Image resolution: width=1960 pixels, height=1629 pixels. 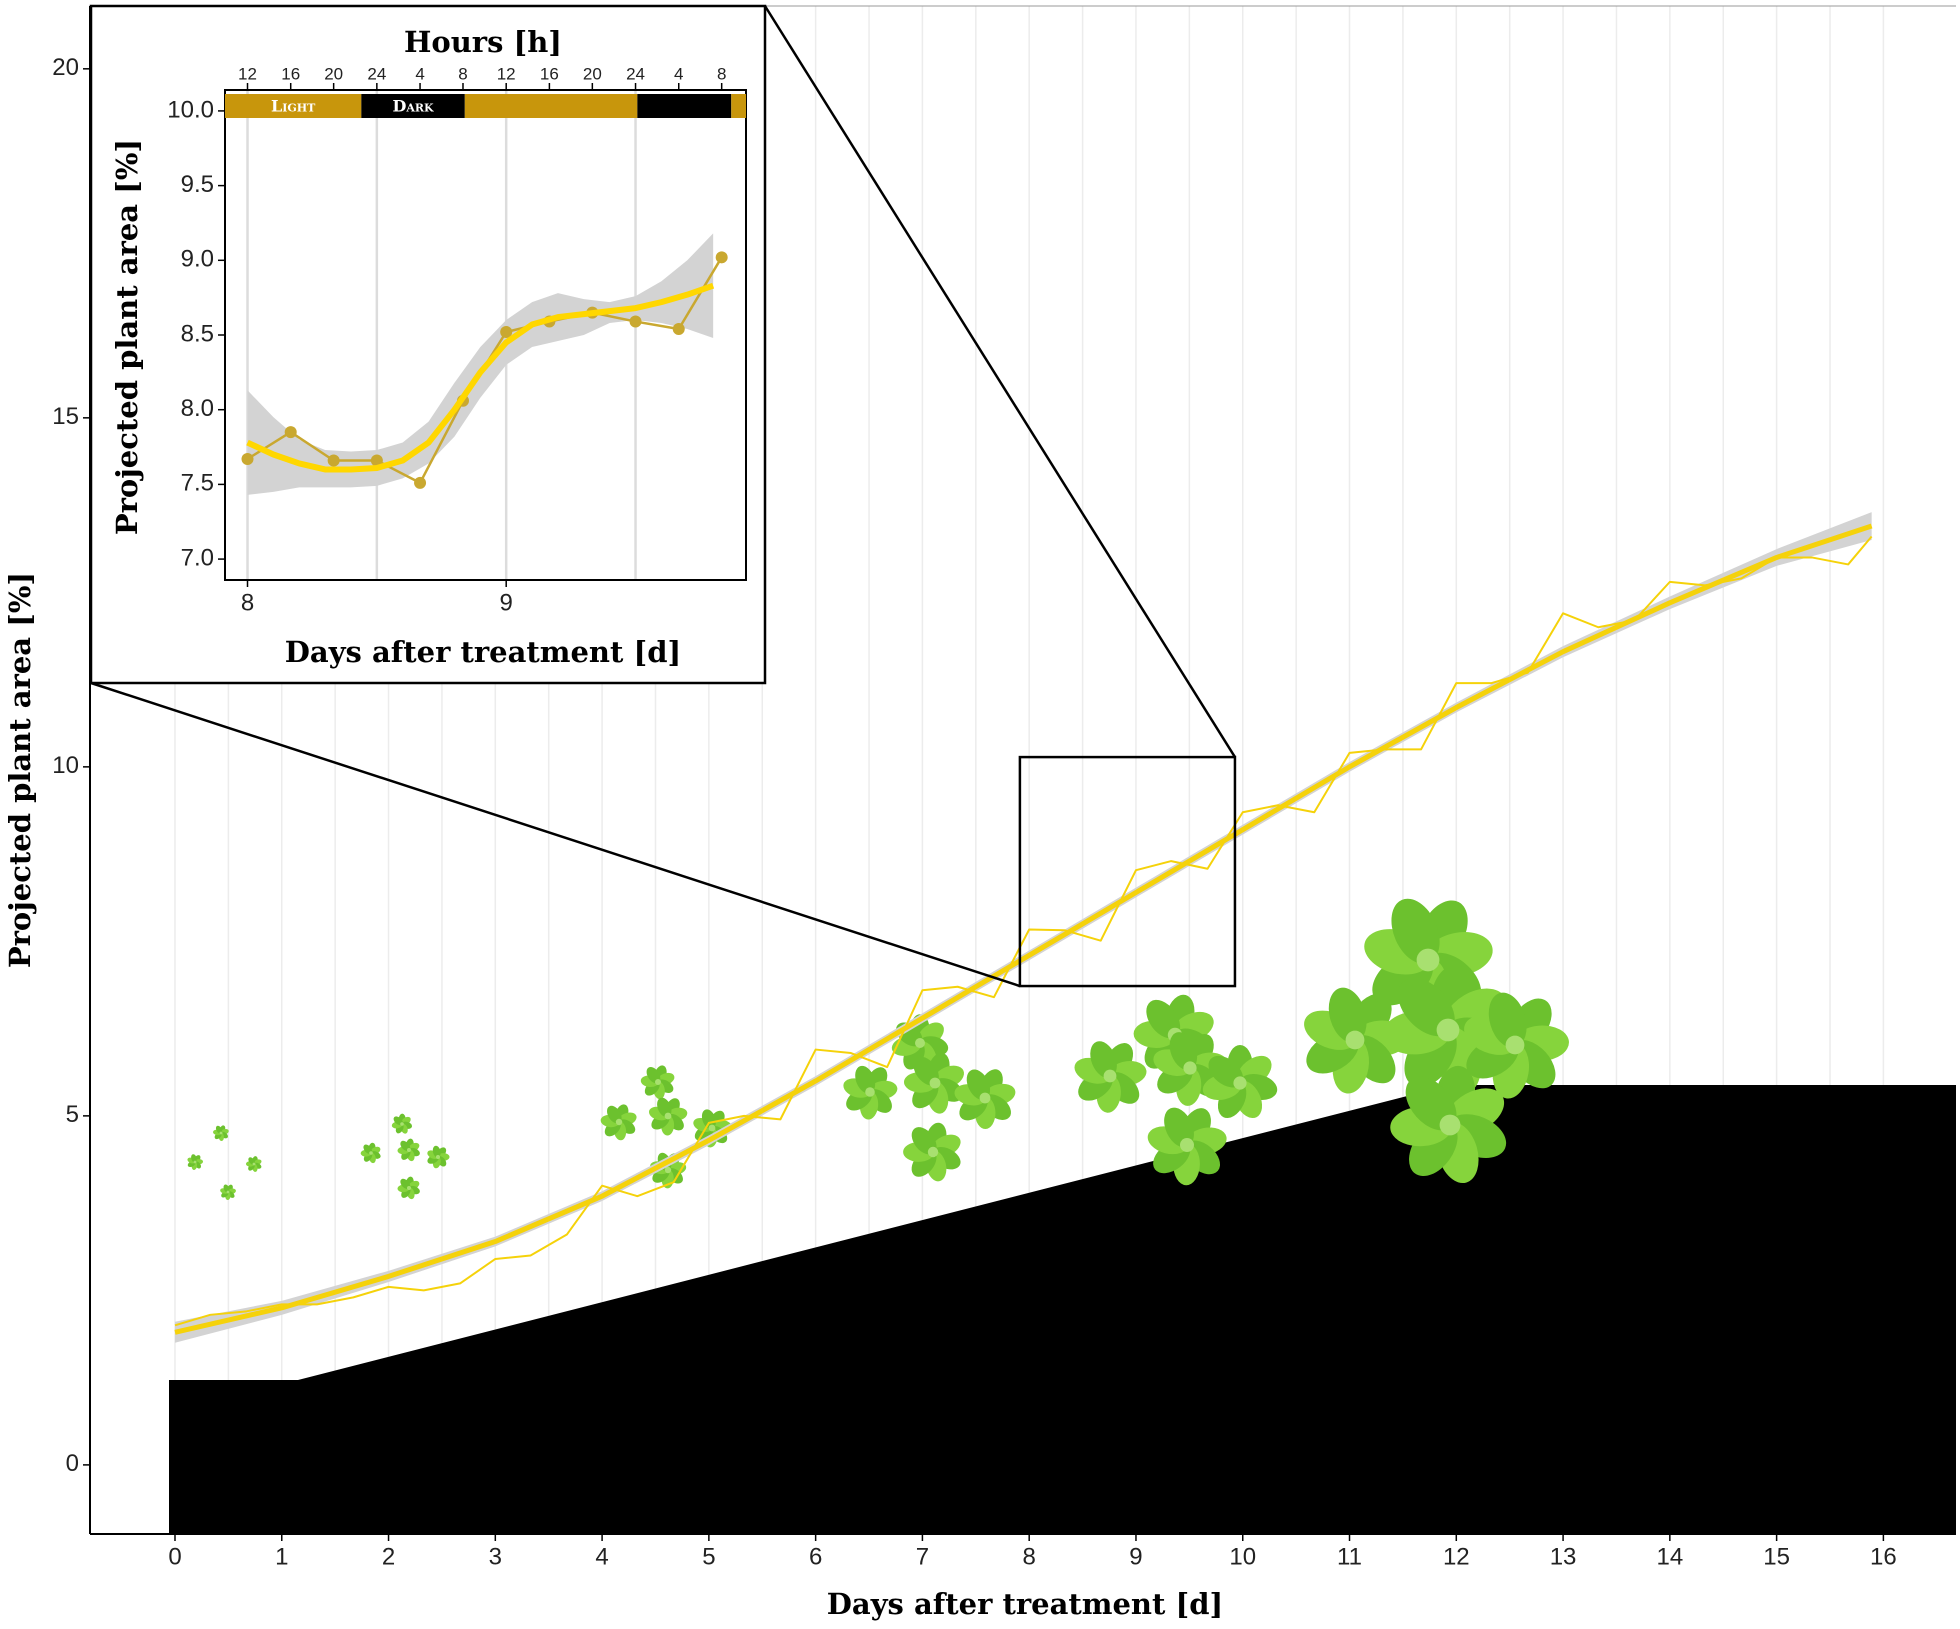 What do you see at coordinates (495, 1556) in the screenshot?
I see `x-tick-label: 3` at bounding box center [495, 1556].